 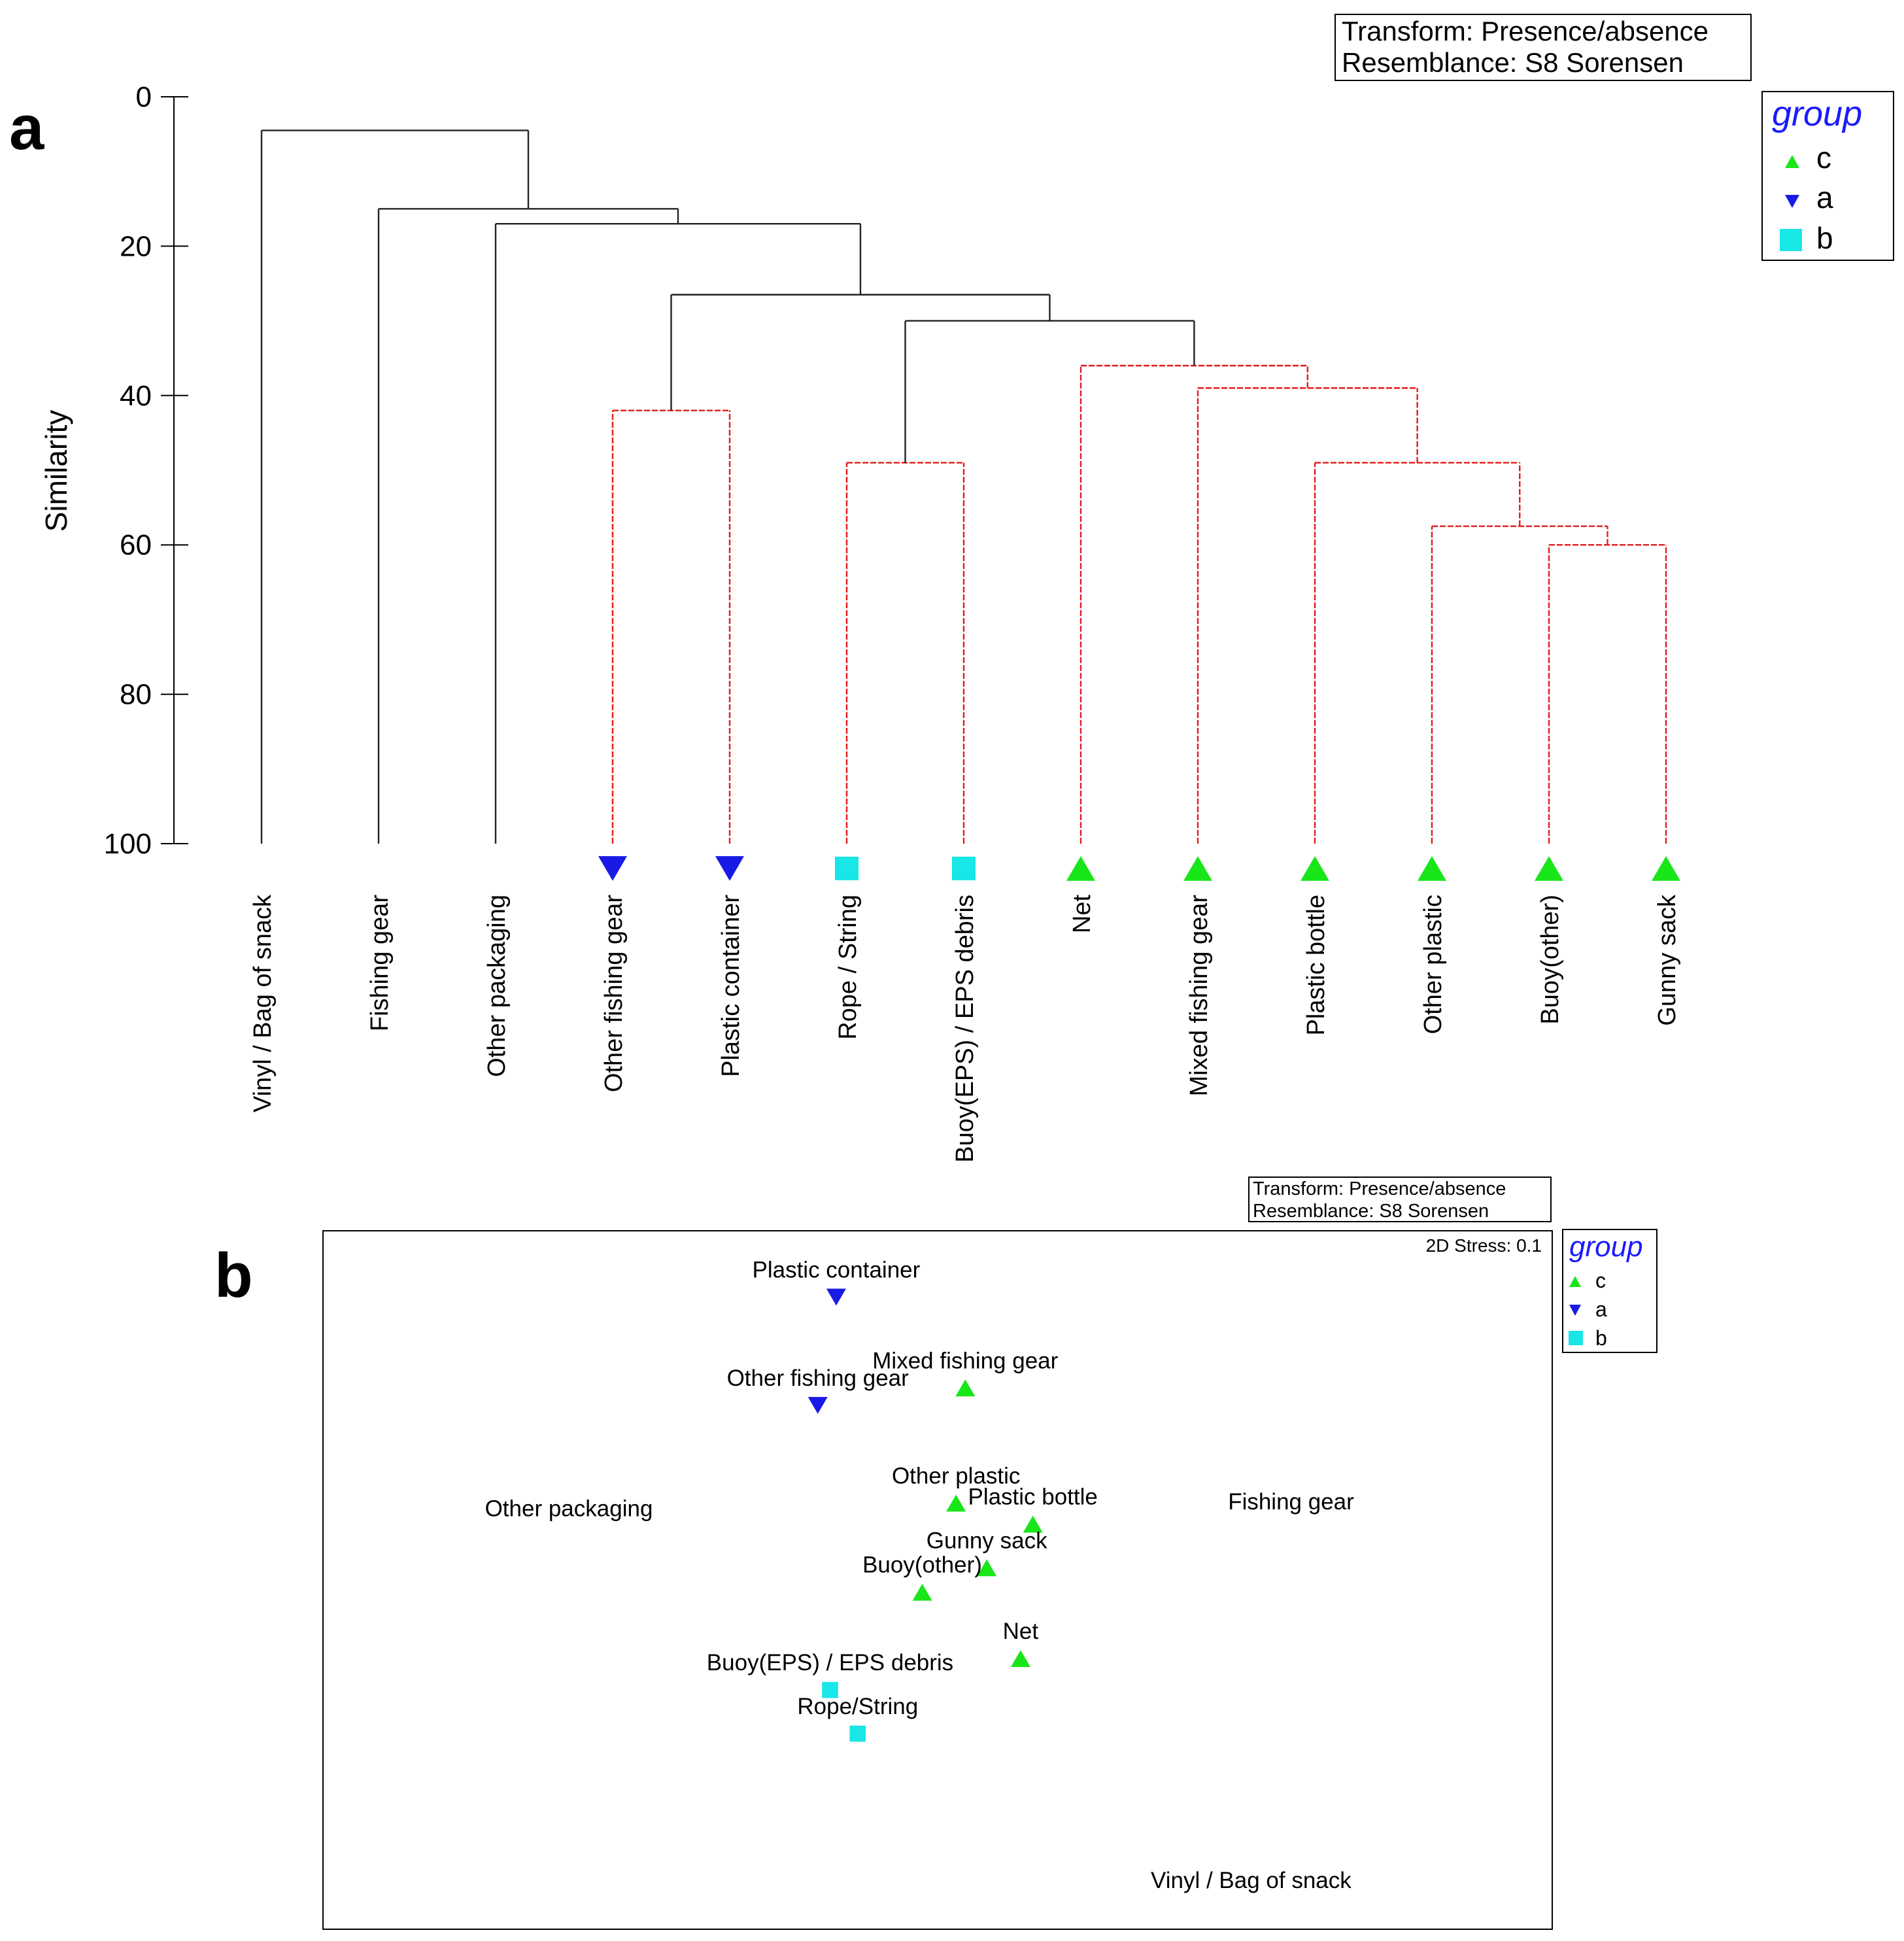 I want to click on mds-point-label: Vinyl / Bag of snack, so click(x=1251, y=1881).